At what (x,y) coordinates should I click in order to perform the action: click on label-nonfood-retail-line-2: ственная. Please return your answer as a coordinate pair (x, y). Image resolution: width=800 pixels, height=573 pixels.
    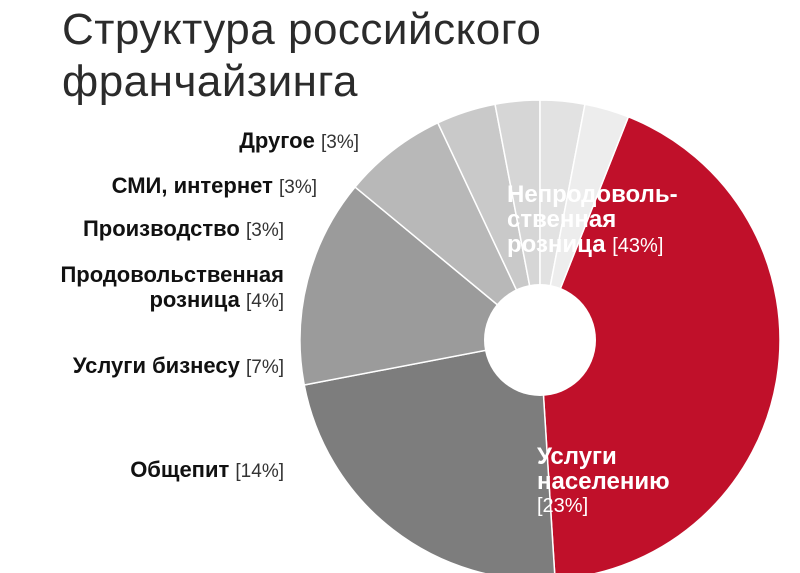
    Looking at the image, I should click on (562, 219).